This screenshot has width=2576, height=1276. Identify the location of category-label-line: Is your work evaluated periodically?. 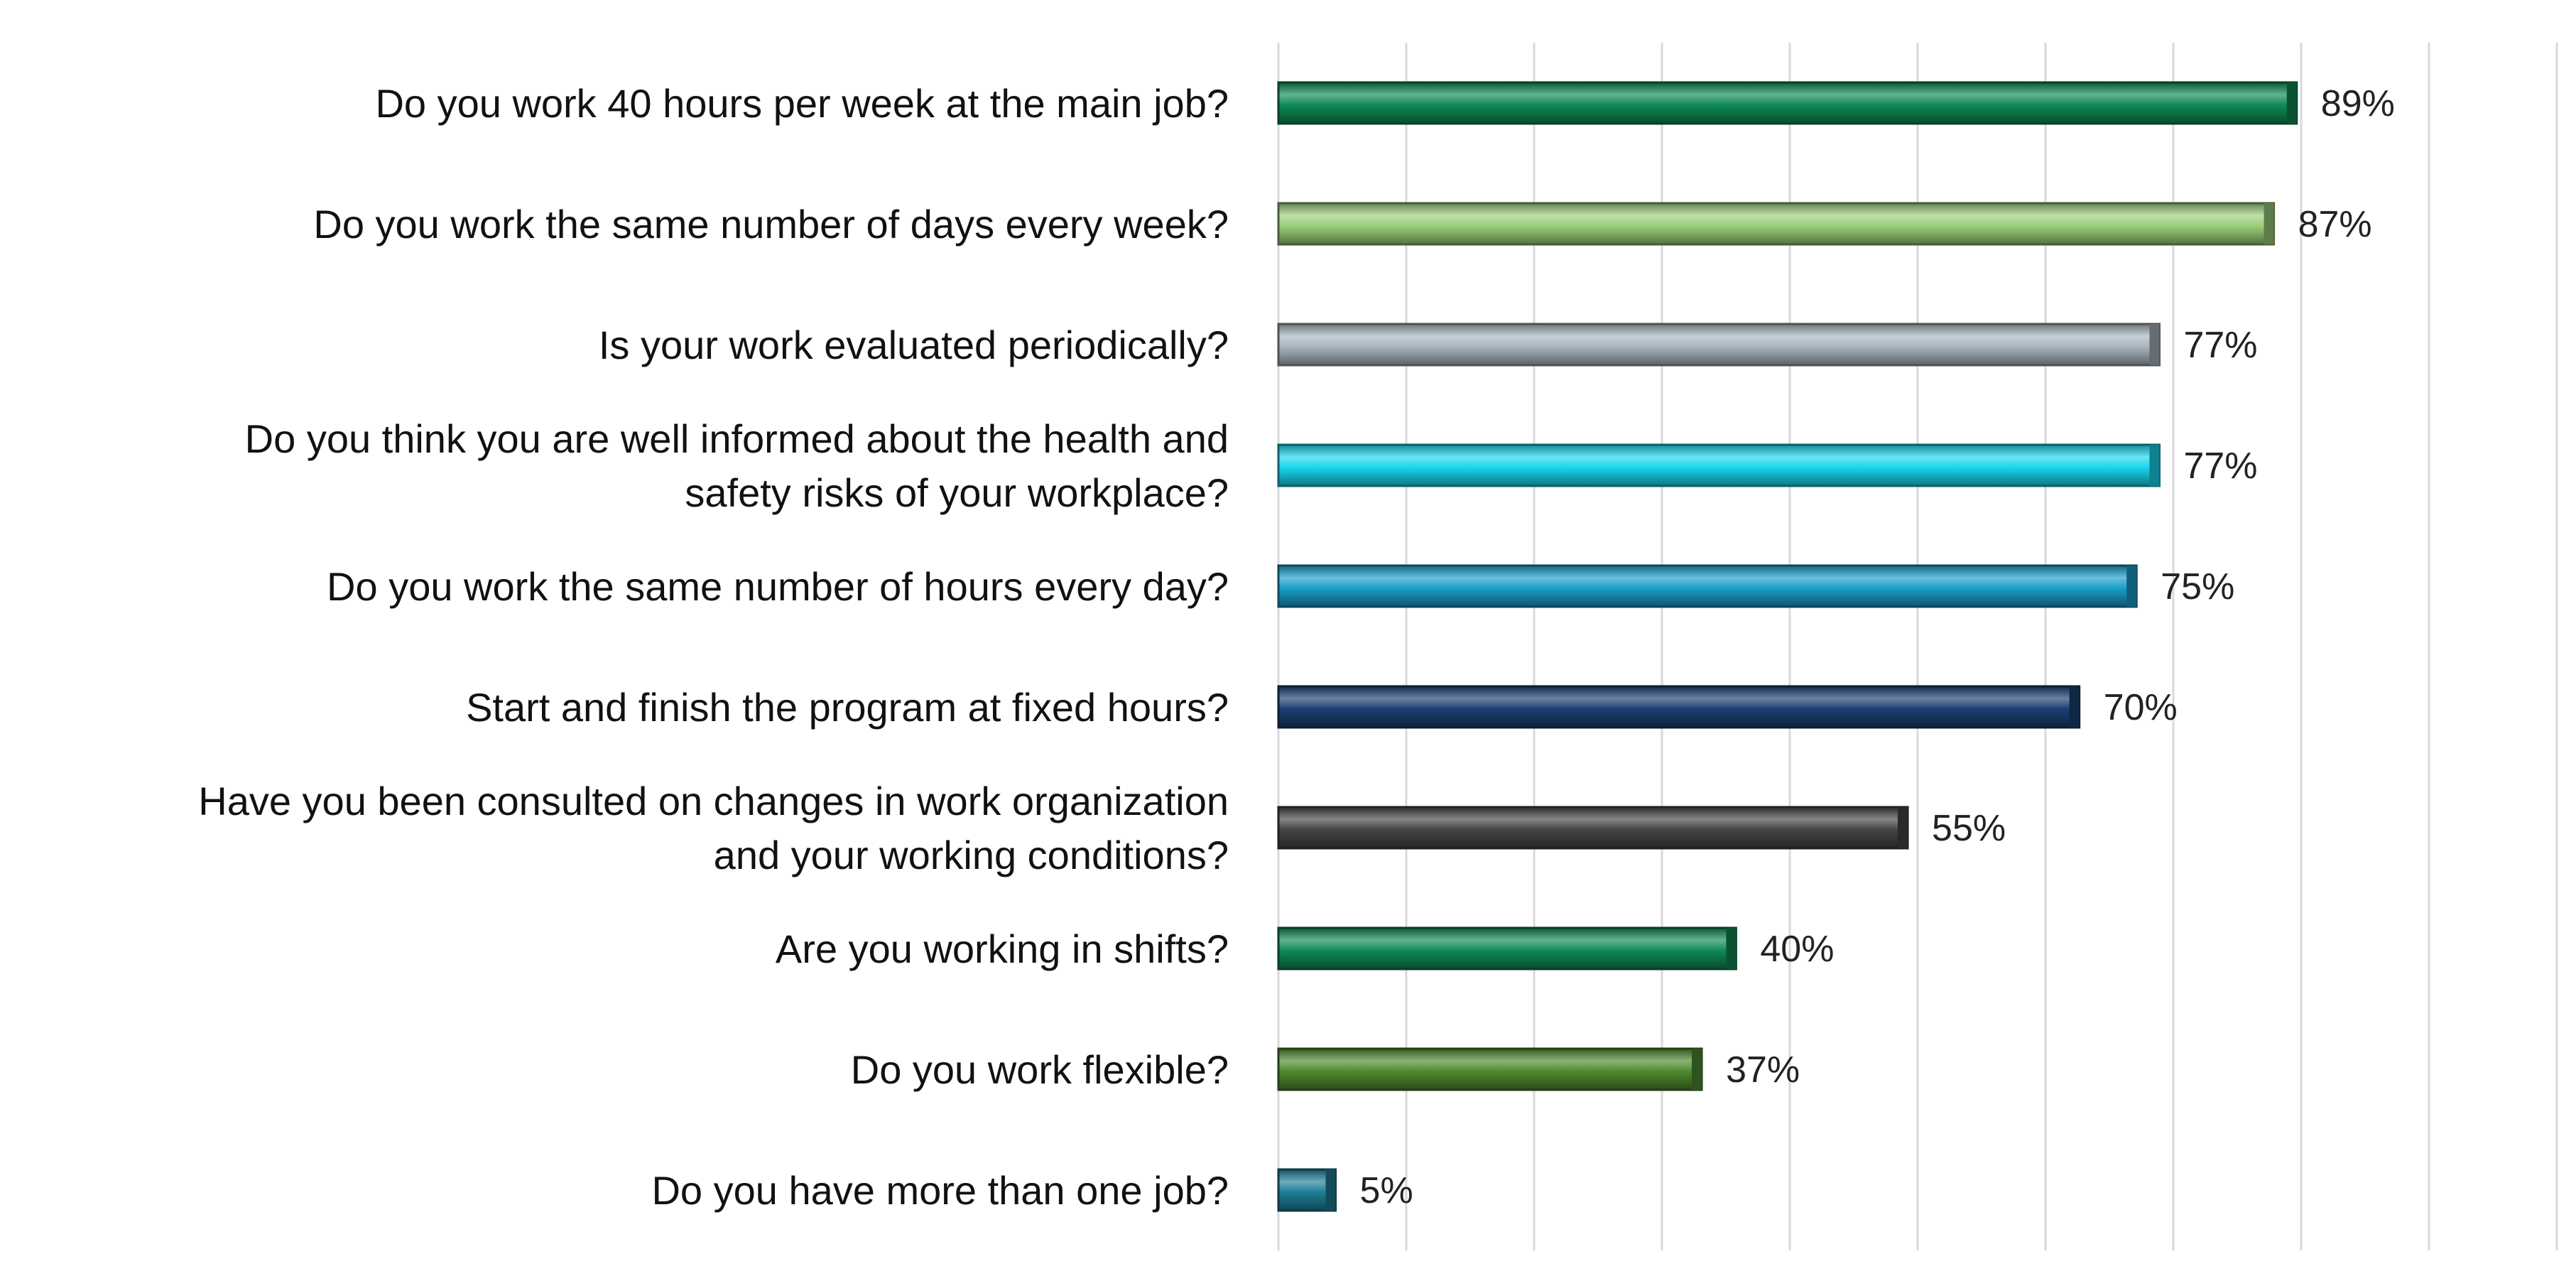
(914, 345).